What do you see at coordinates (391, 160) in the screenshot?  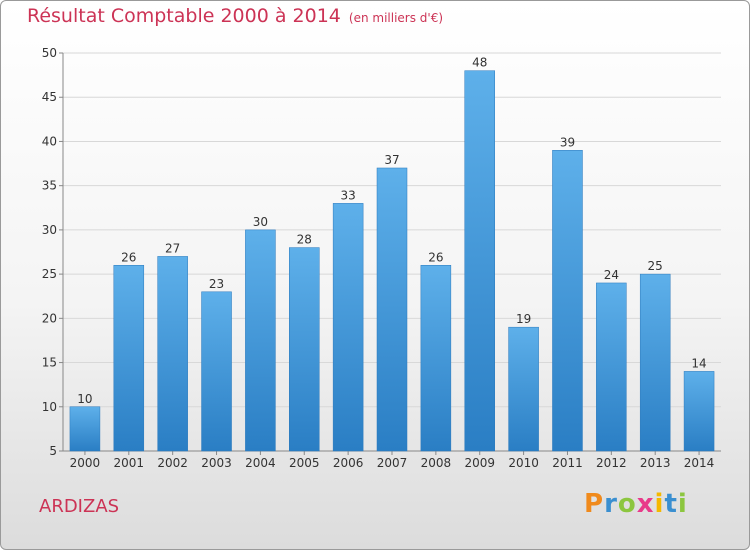 I see `data-label-2007: 37` at bounding box center [391, 160].